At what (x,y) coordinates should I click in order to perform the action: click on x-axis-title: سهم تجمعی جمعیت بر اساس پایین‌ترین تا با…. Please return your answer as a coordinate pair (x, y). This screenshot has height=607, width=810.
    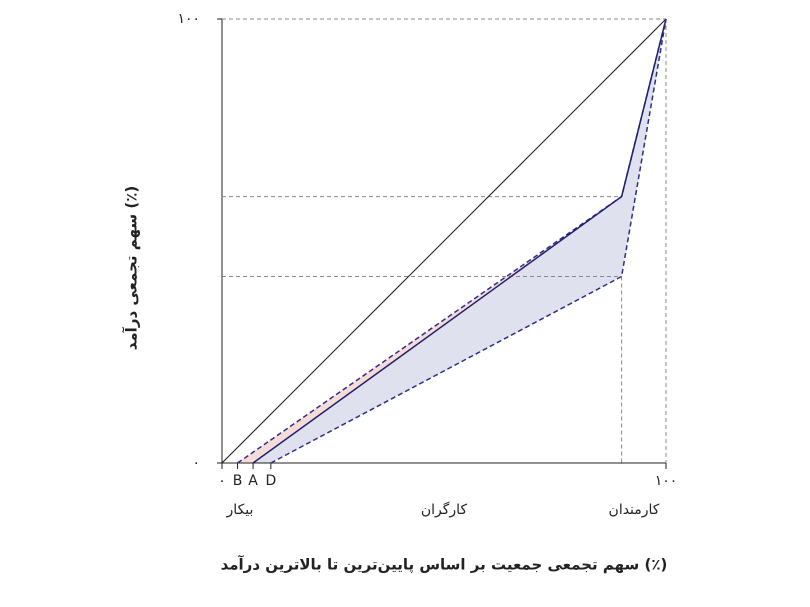
    Looking at the image, I should click on (444, 565).